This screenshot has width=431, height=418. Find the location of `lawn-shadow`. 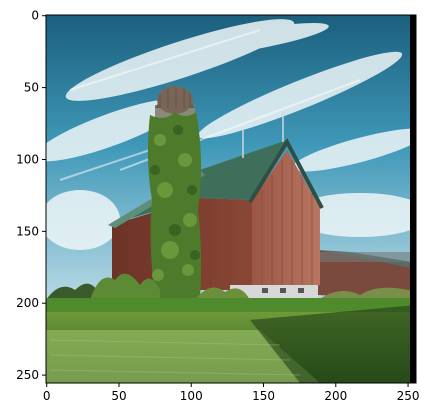

lawn-shadow is located at coordinates (333, 344).